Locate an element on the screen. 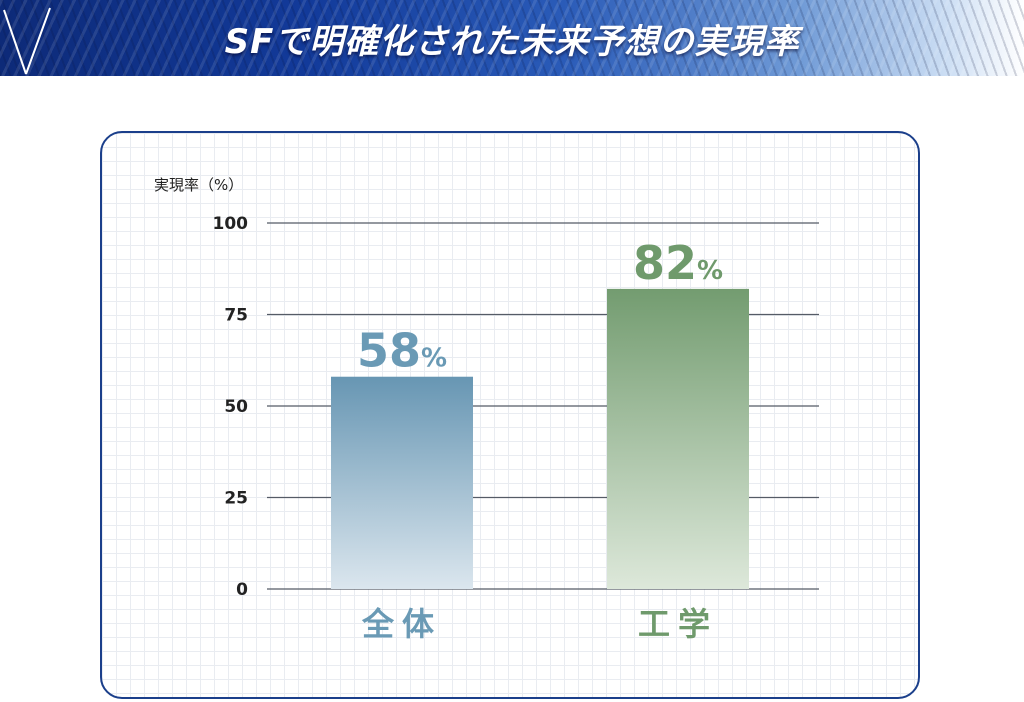 The height and width of the screenshot is (702, 1024). y-tick-label: 100 is located at coordinates (231, 224).